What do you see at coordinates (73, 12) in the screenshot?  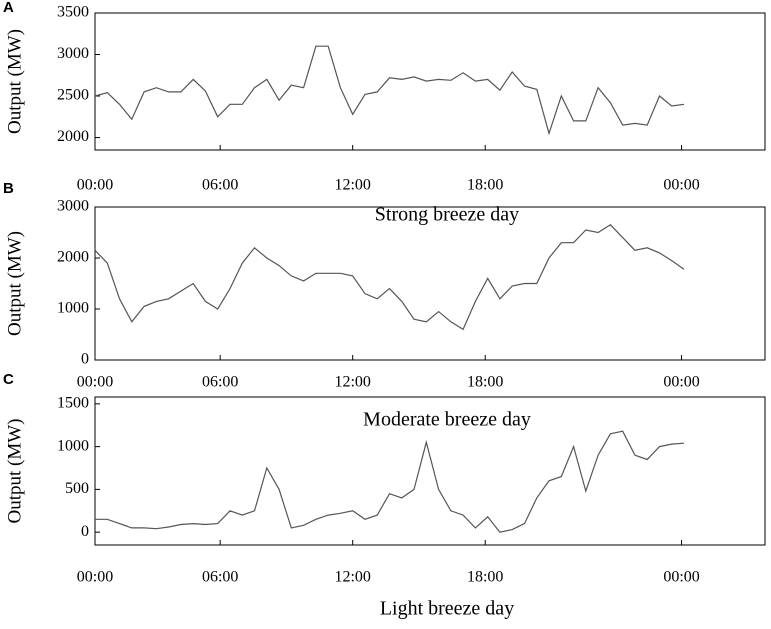 I see `y-tick-label: 3500` at bounding box center [73, 12].